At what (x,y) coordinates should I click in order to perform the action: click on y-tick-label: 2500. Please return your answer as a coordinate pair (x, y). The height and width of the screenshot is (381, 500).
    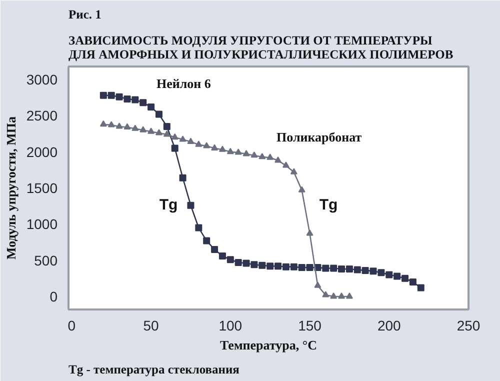
    Looking at the image, I should click on (42, 116).